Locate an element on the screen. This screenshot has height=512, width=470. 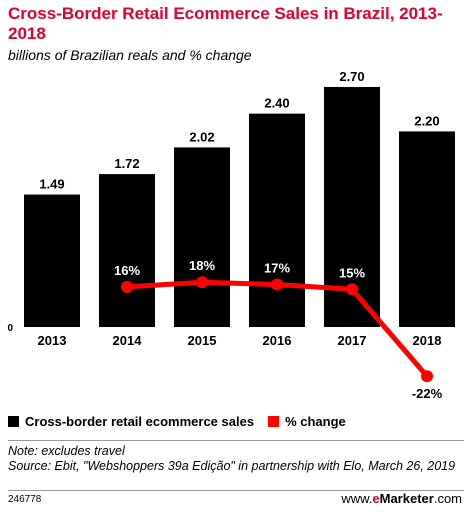
line-label-2017: 15% is located at coordinates (352, 272).